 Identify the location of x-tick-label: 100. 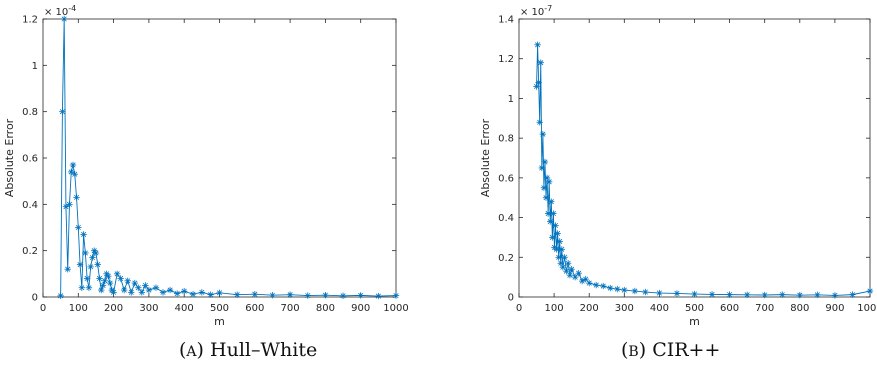
(78, 308).